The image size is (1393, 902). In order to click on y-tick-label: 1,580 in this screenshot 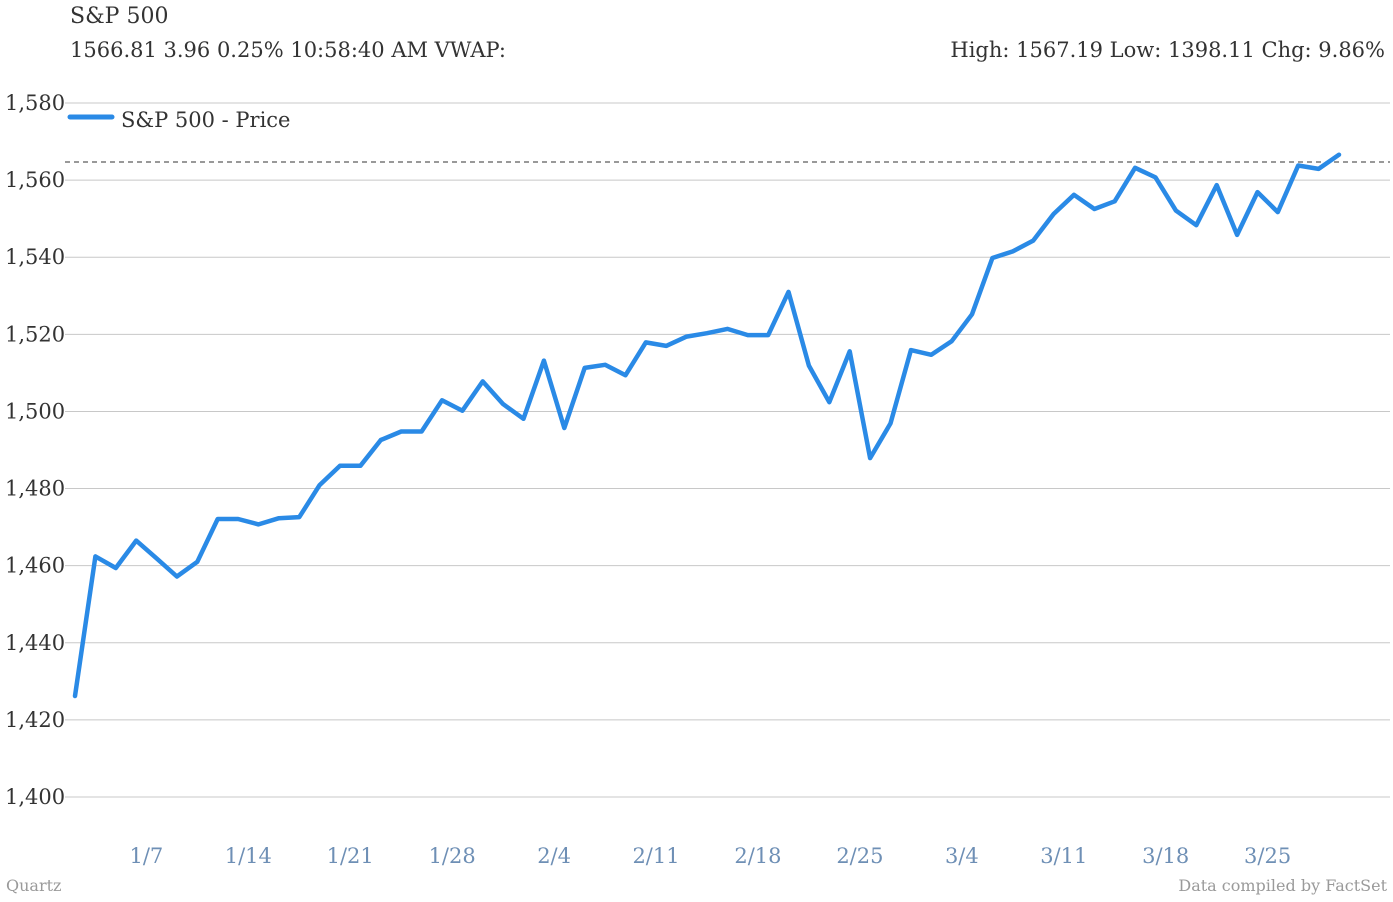, I will do `click(35, 103)`.